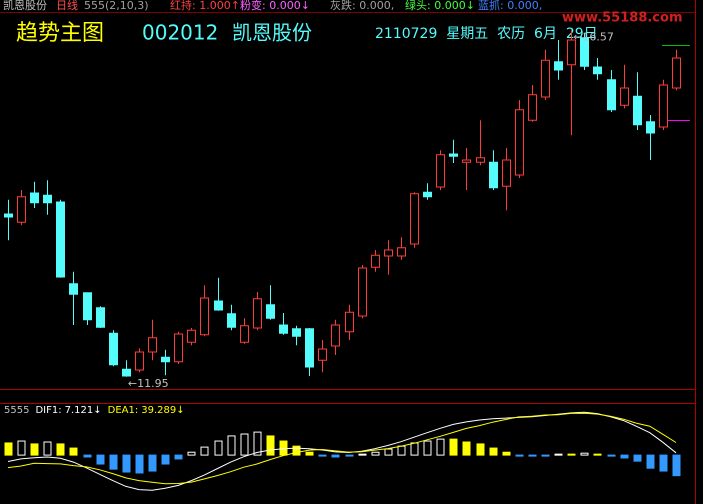  Describe the element at coordinates (275, 6) in the screenshot. I see `header-item: 粉变: 0.000↓` at that location.